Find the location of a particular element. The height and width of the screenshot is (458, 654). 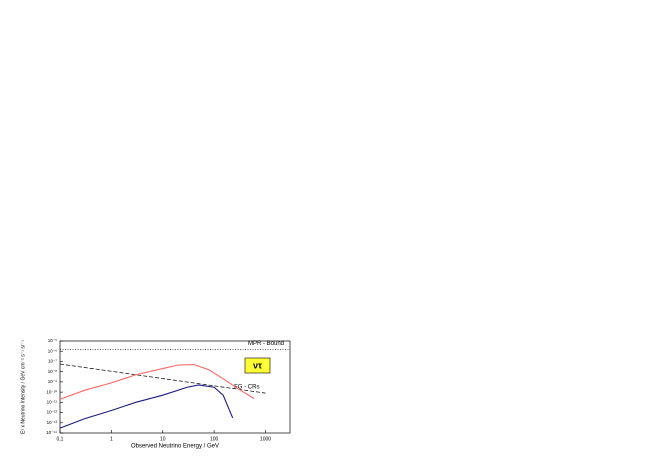

annotation: ντ is located at coordinates (257, 365).